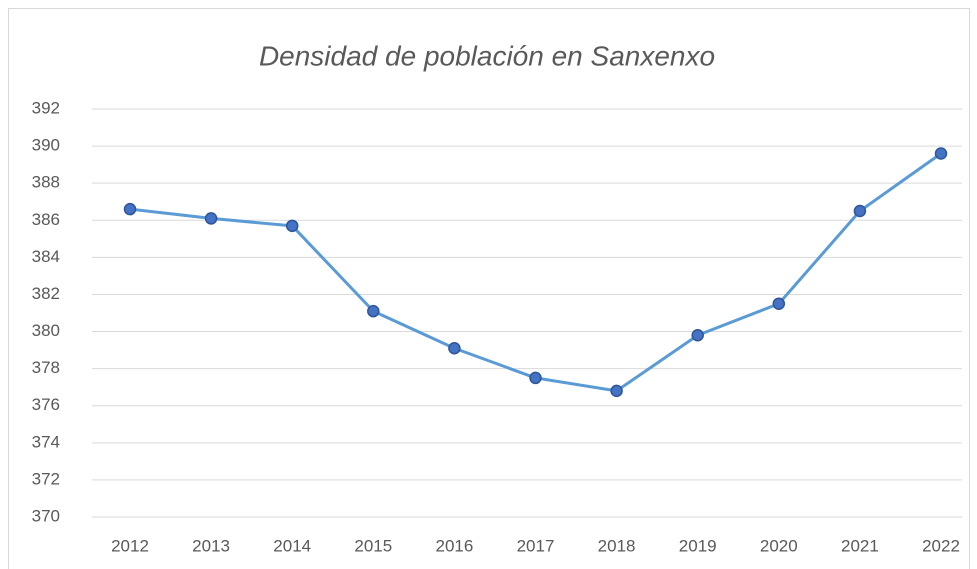 This screenshot has height=569, width=977. I want to click on x-tick-label: 2013, so click(211, 545).